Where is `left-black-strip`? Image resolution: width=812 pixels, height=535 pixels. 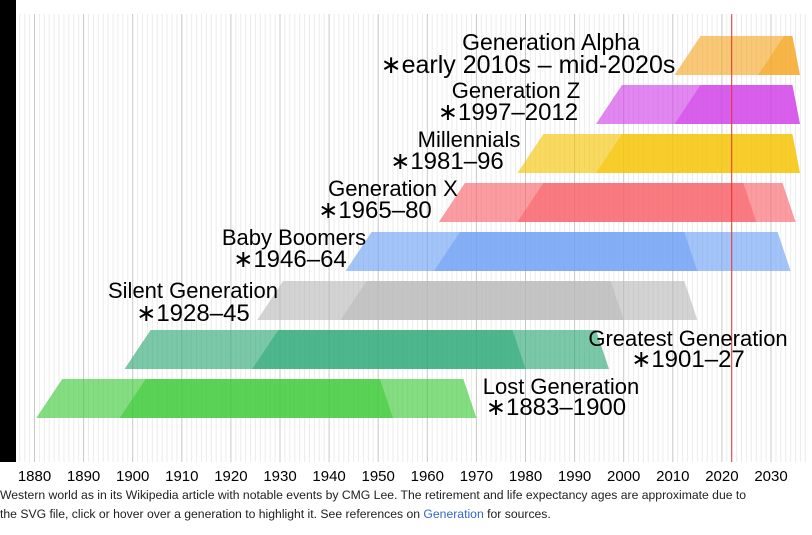 left-black-strip is located at coordinates (8, 231).